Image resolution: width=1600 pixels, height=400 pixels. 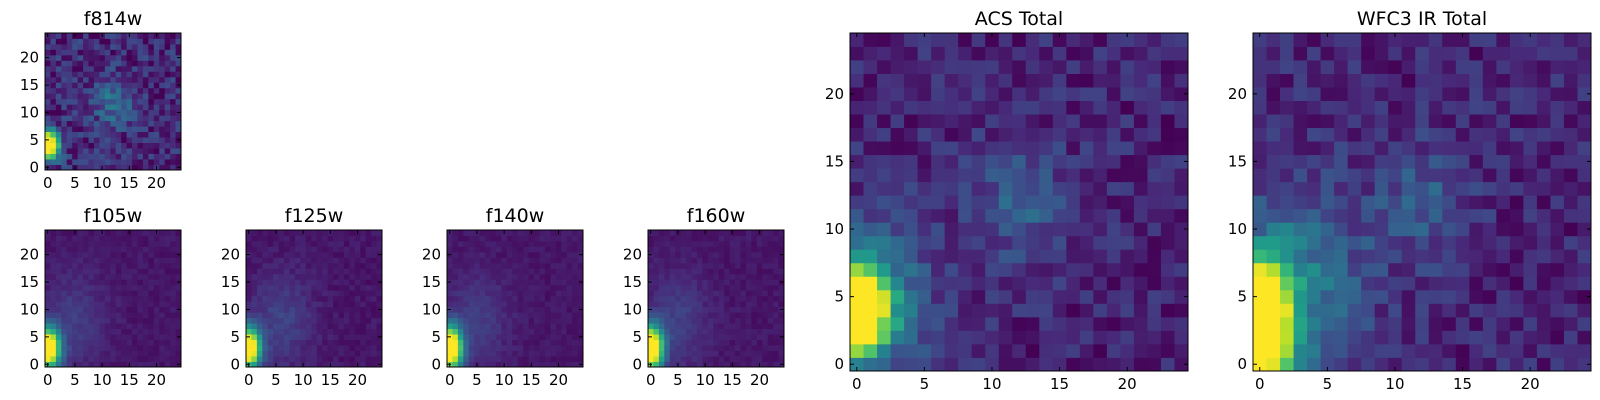 What do you see at coordinates (230, 282) in the screenshot?
I see `y-tick-label-f125w: 15` at bounding box center [230, 282].